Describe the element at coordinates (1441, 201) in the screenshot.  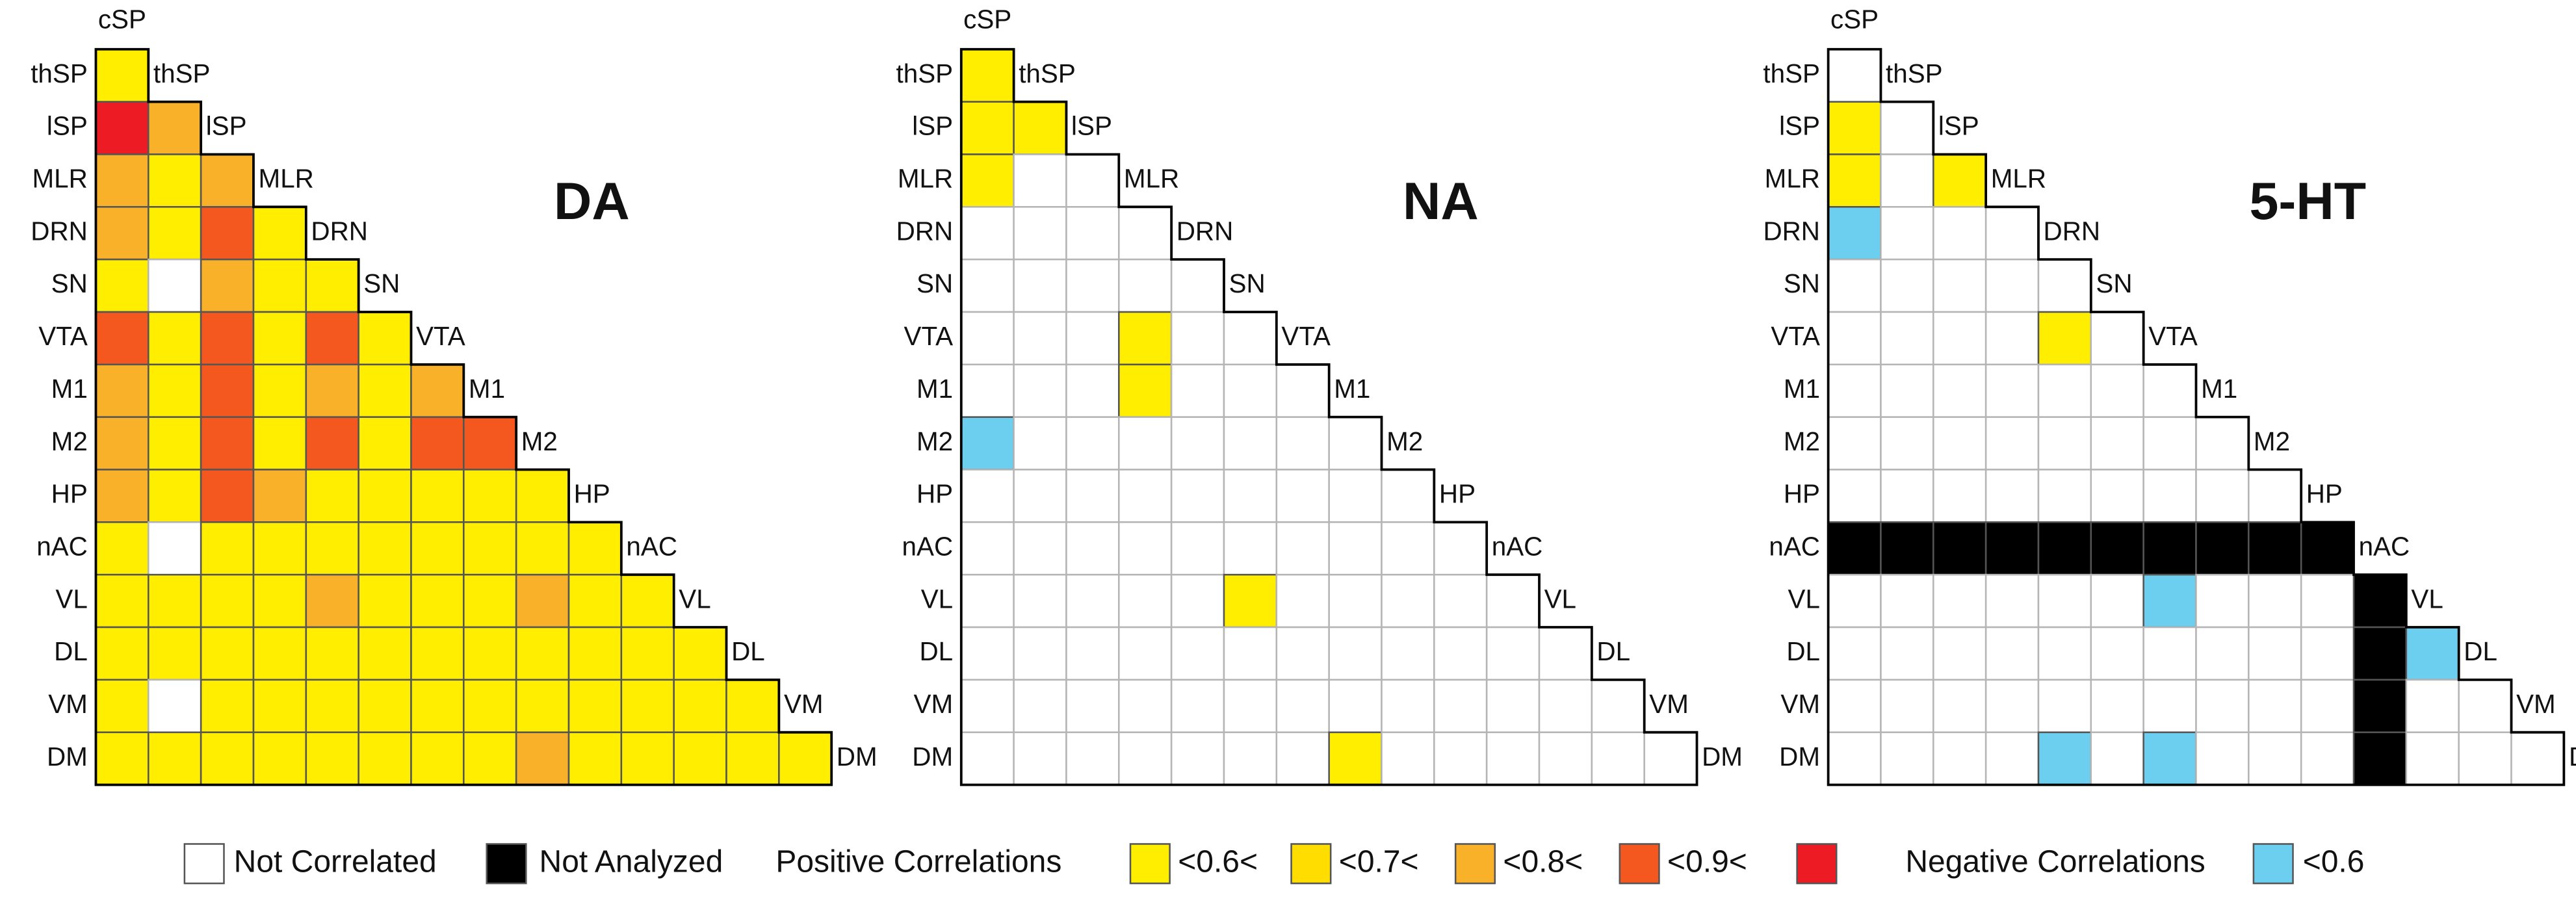
I see `panel-title: NA` at that location.